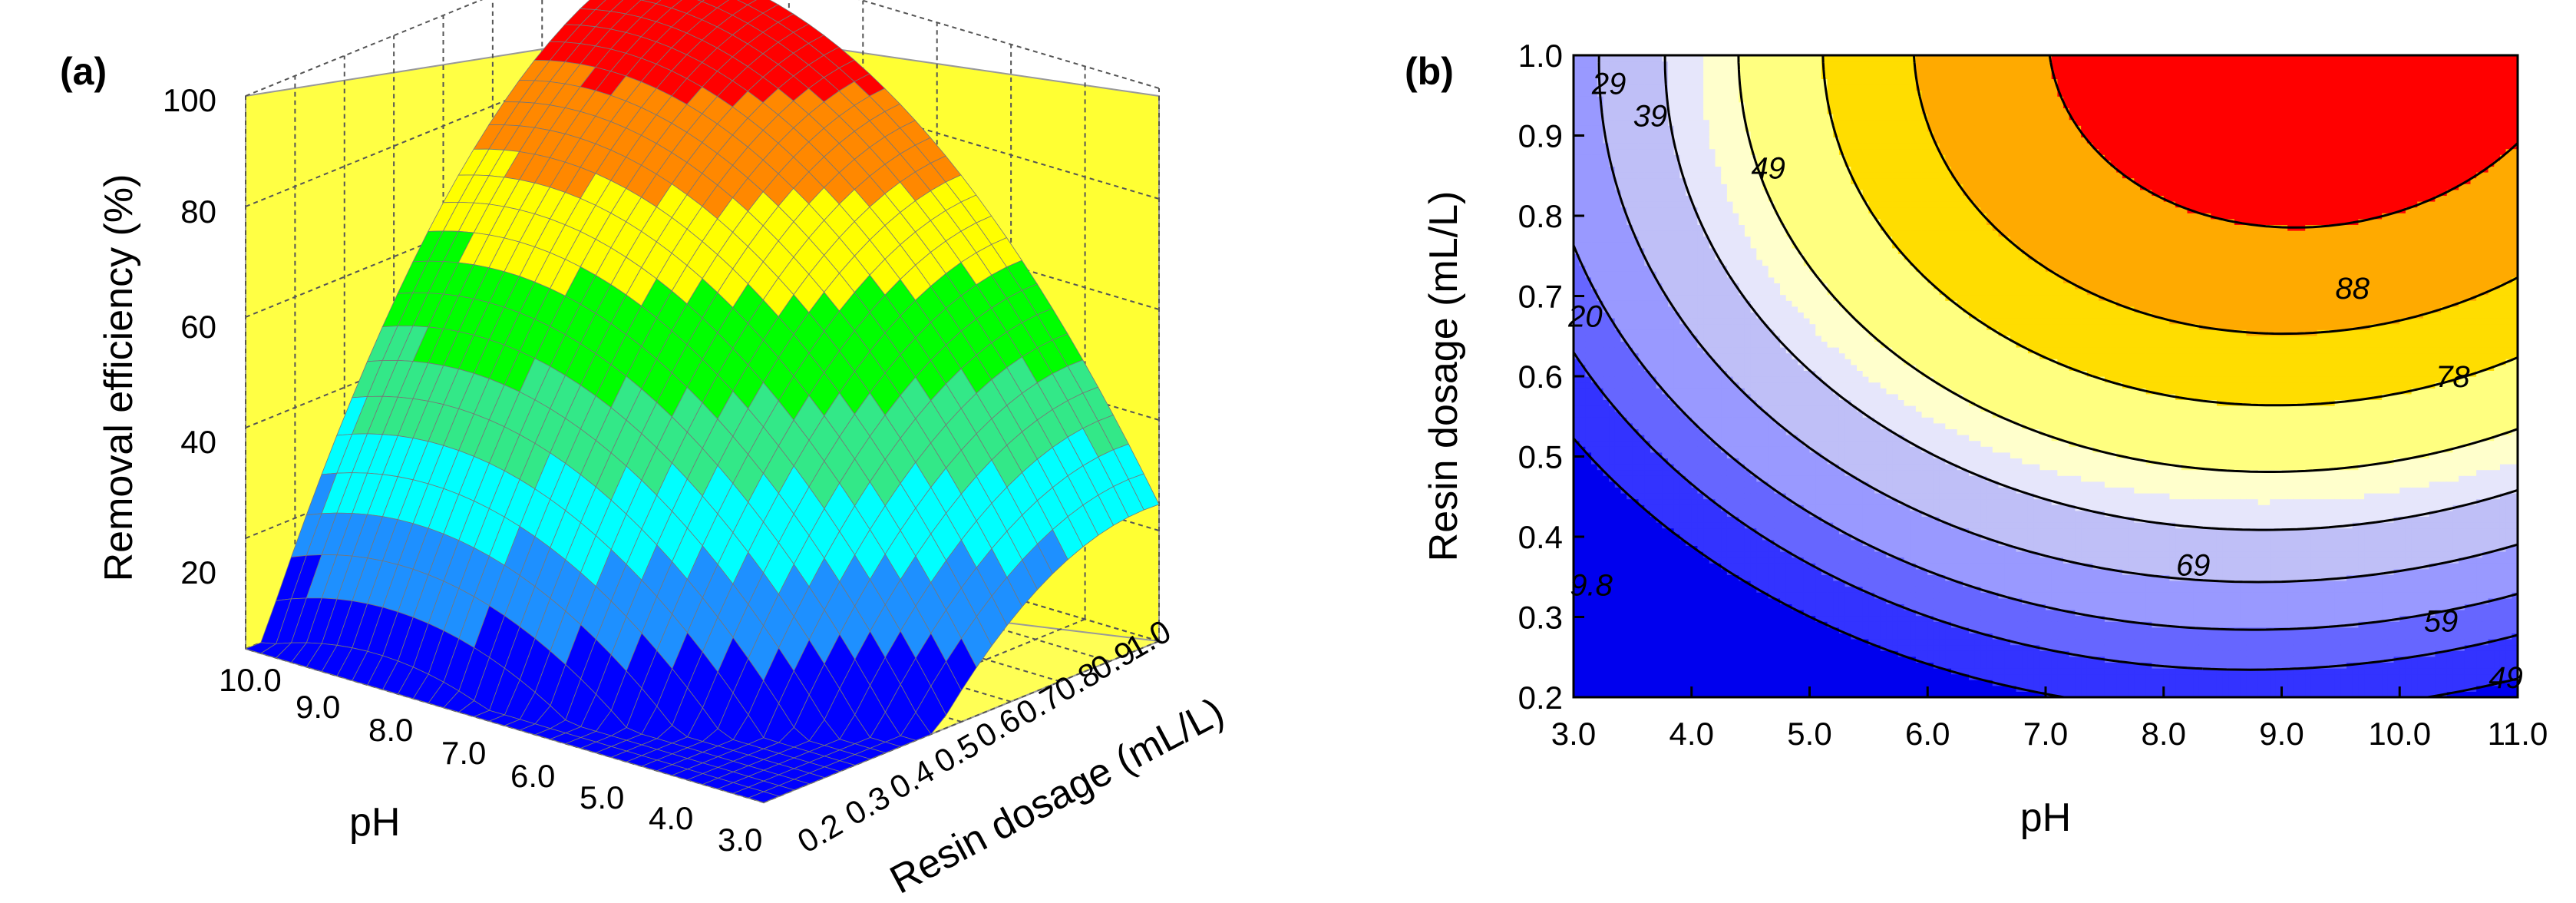 This screenshot has height=903, width=2576. I want to click on ph-tick-8: 8.0, so click(390, 730).